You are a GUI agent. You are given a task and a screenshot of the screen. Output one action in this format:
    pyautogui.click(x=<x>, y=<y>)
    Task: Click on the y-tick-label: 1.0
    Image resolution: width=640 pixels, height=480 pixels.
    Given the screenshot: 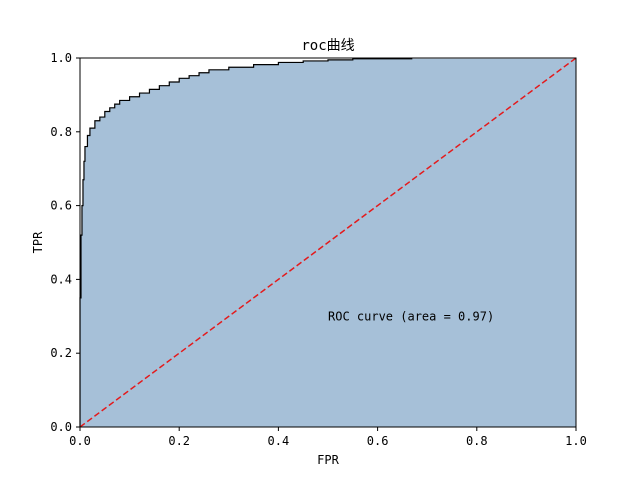 What is the action you would take?
    pyautogui.click(x=61, y=58)
    